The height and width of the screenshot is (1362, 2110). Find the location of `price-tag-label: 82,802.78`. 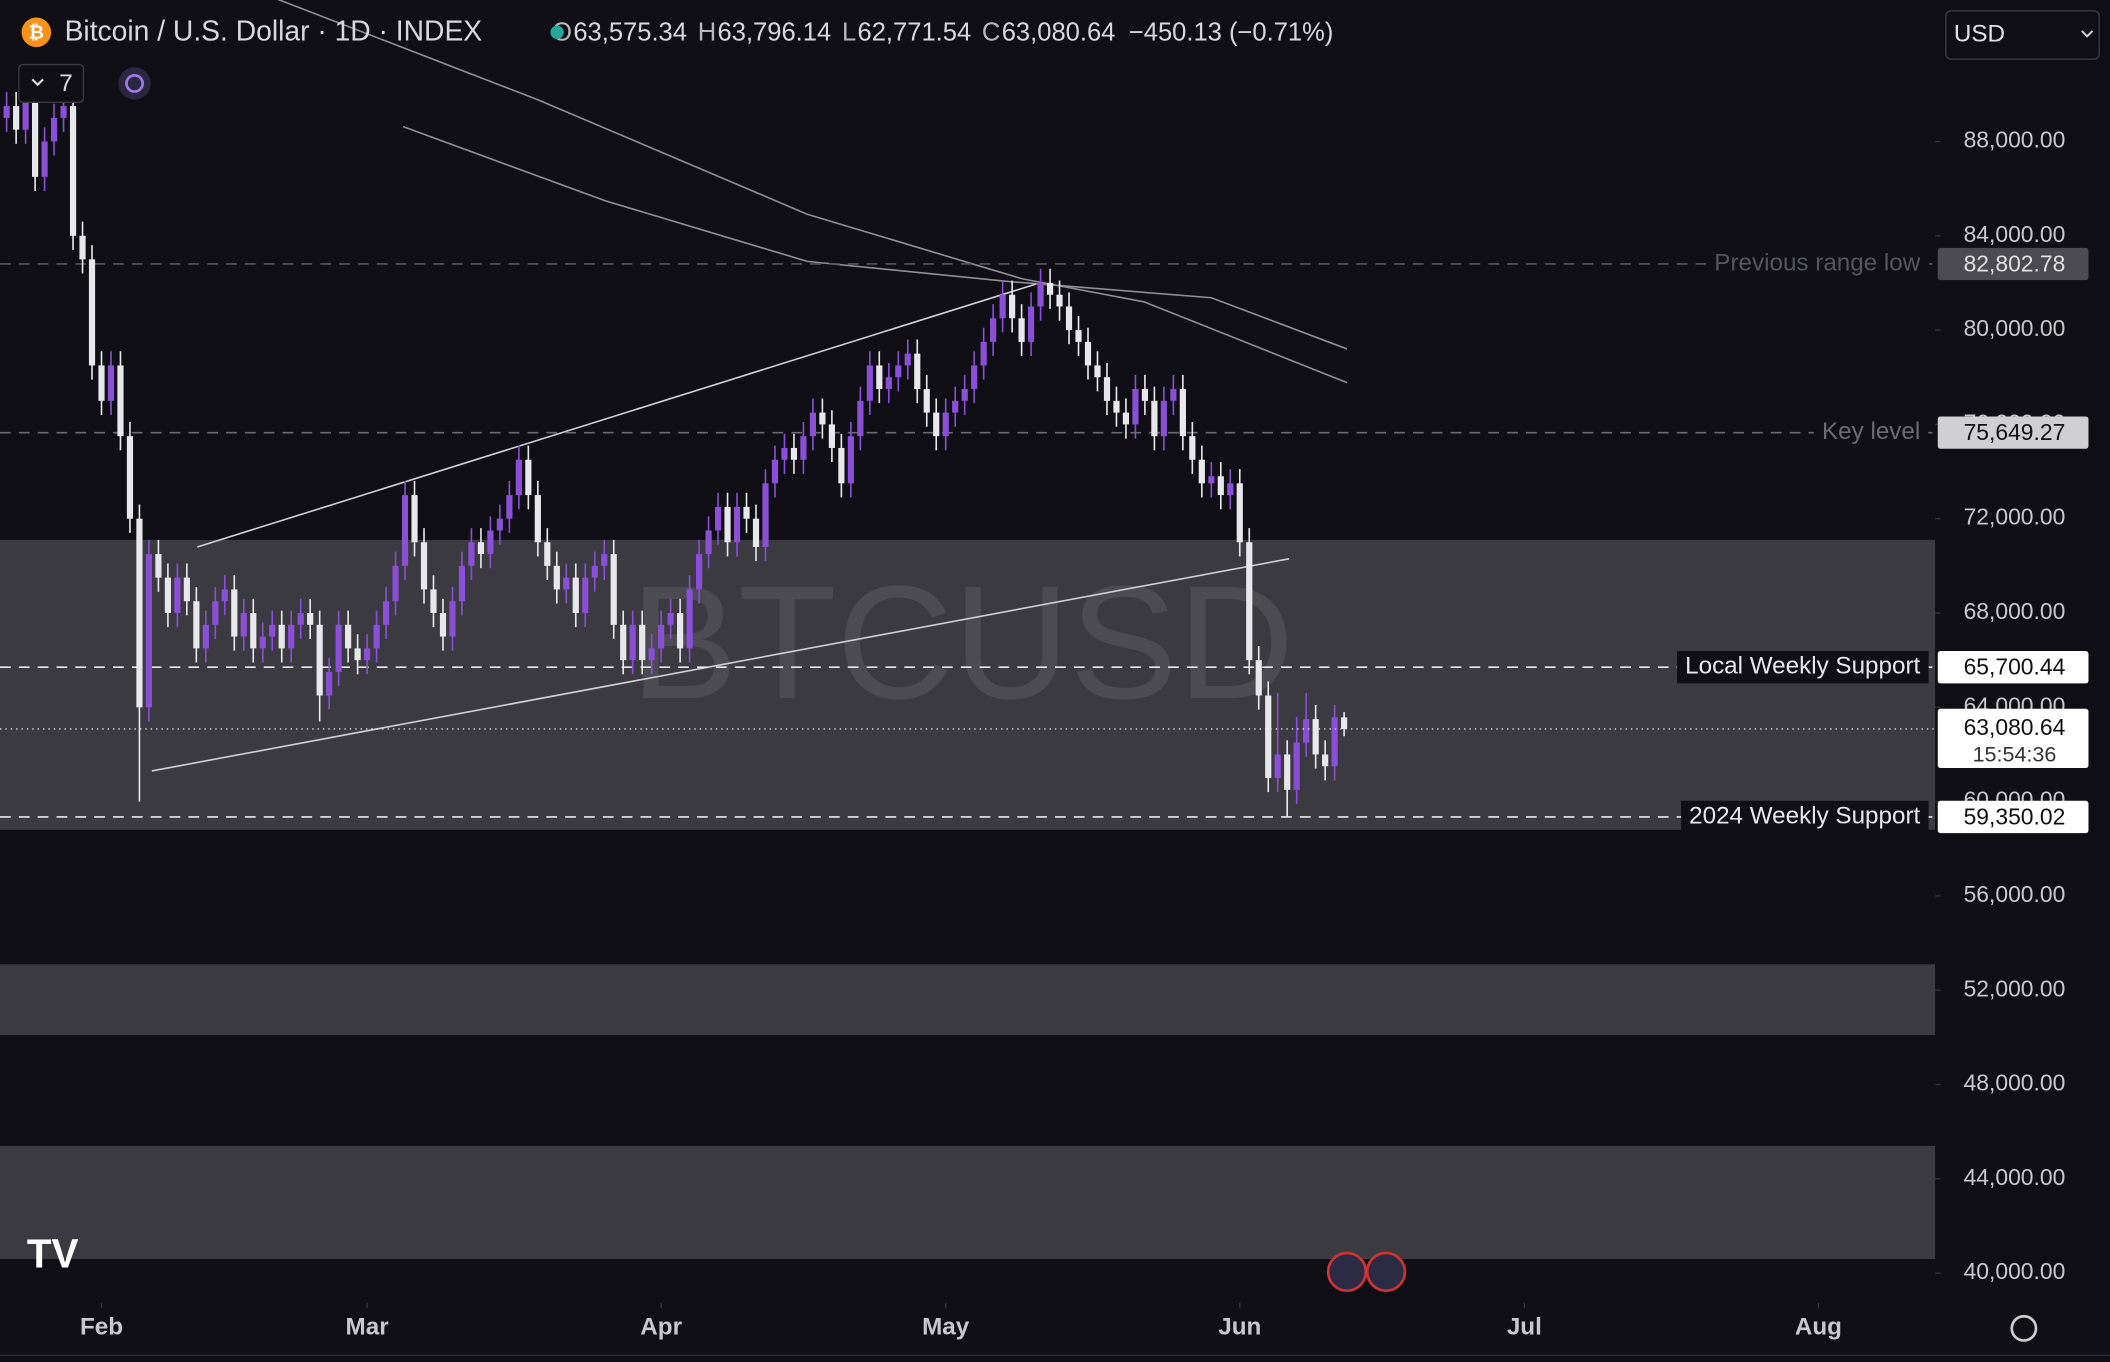

price-tag-label: 82,802.78 is located at coordinates (2015, 263).